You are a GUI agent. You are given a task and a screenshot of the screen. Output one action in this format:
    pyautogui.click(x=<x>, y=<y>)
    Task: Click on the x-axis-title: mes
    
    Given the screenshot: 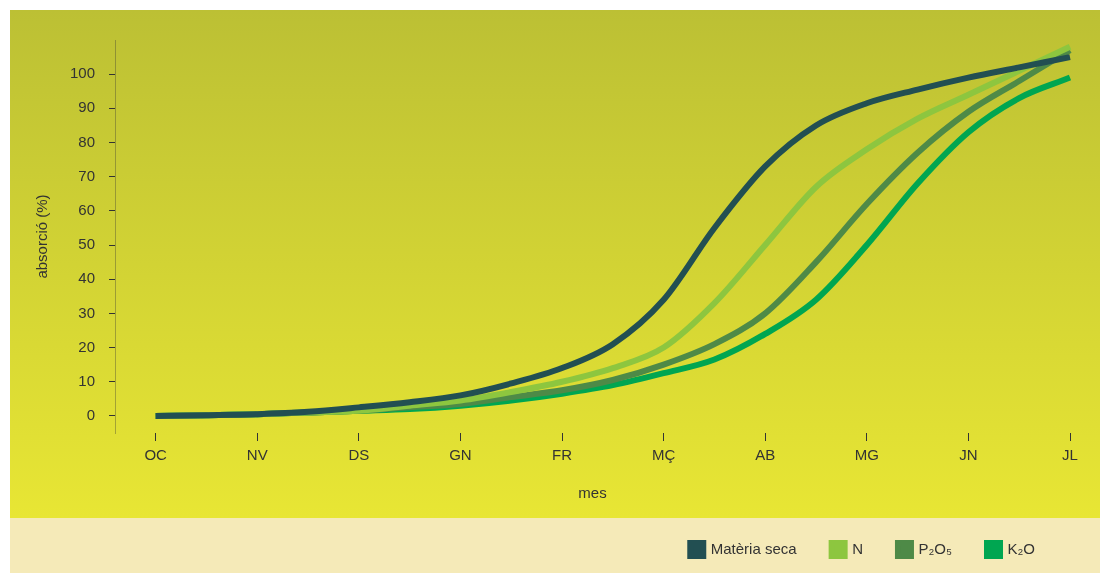 What is the action you would take?
    pyautogui.click(x=592, y=493)
    